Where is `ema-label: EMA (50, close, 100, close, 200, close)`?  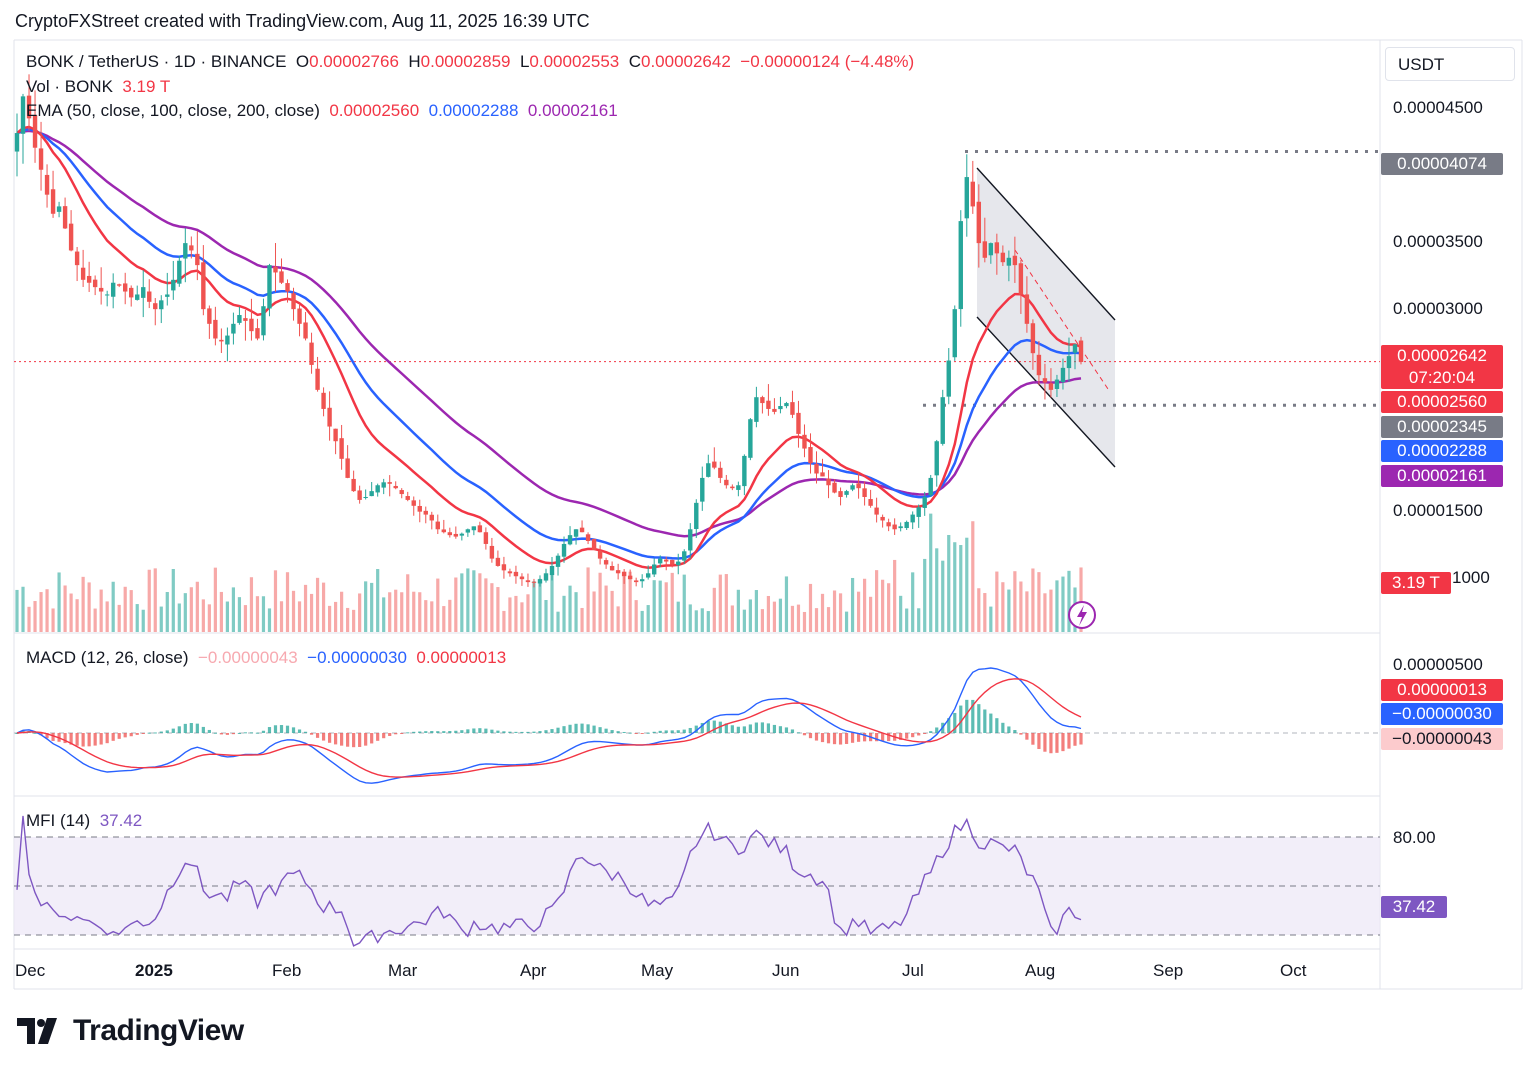
ema-label: EMA (50, close, 100, close, 200, close) is located at coordinates (173, 110).